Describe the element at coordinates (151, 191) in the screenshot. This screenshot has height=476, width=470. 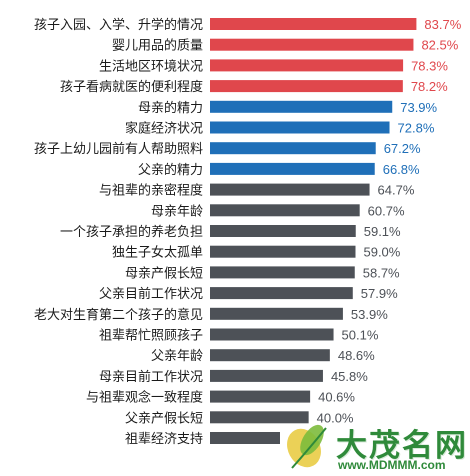
I see `category-label: 与祖辈的亲密程度` at that location.